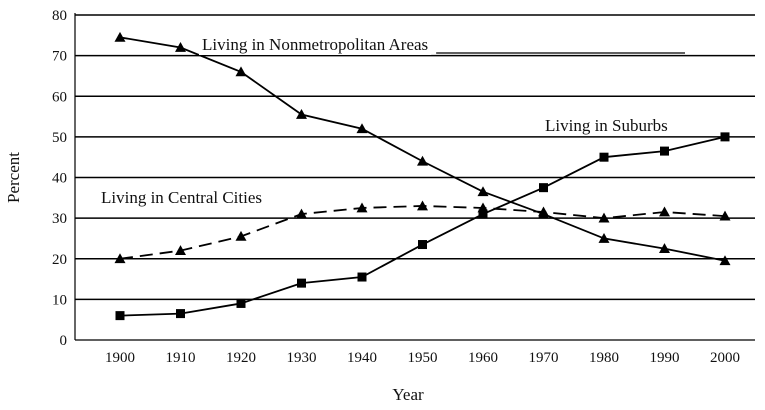 This screenshot has width=765, height=410. Describe the element at coordinates (302, 358) in the screenshot. I see `x-tick-label: 1930` at that location.